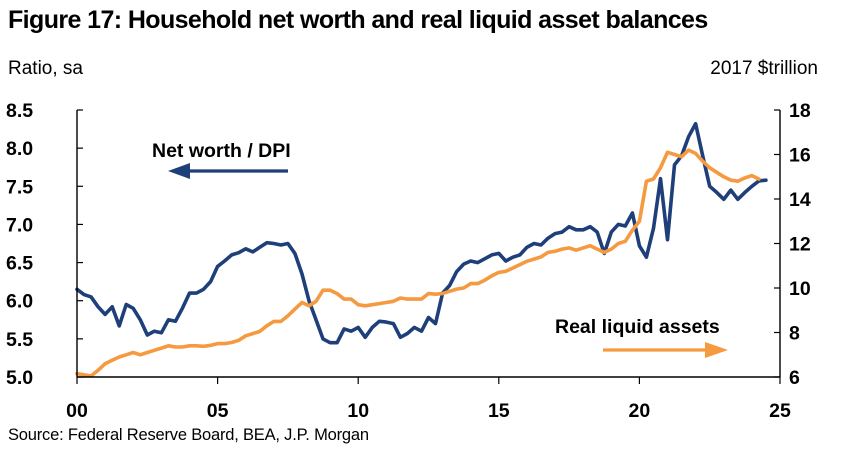 The width and height of the screenshot is (852, 458). Describe the element at coordinates (780, 411) in the screenshot. I see `x-axis-tick-label: 25` at that location.